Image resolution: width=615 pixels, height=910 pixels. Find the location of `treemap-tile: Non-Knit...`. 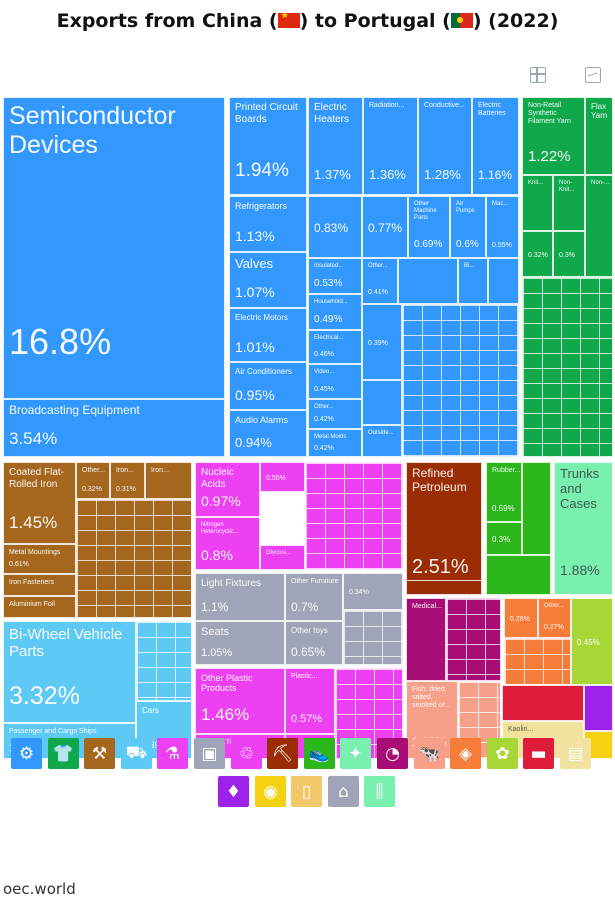

treemap-tile: Non-Knit... is located at coordinates (569, 203).